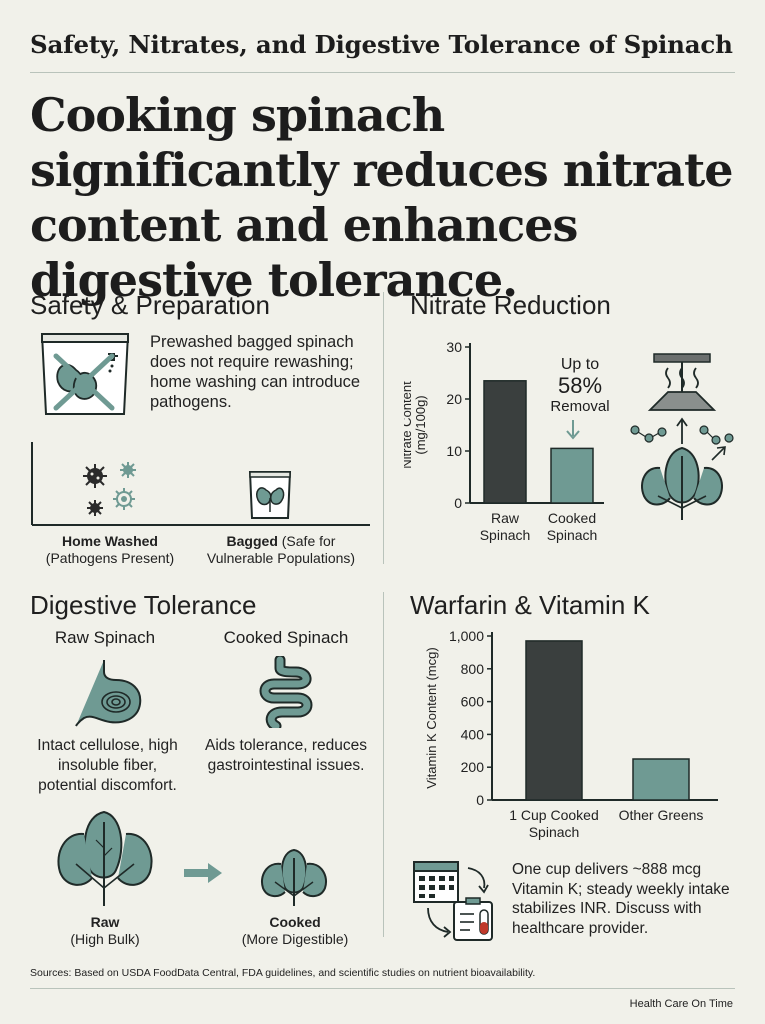 The height and width of the screenshot is (1024, 765). I want to click on removal-callout: Up to 58% Removal, so click(580, 385).